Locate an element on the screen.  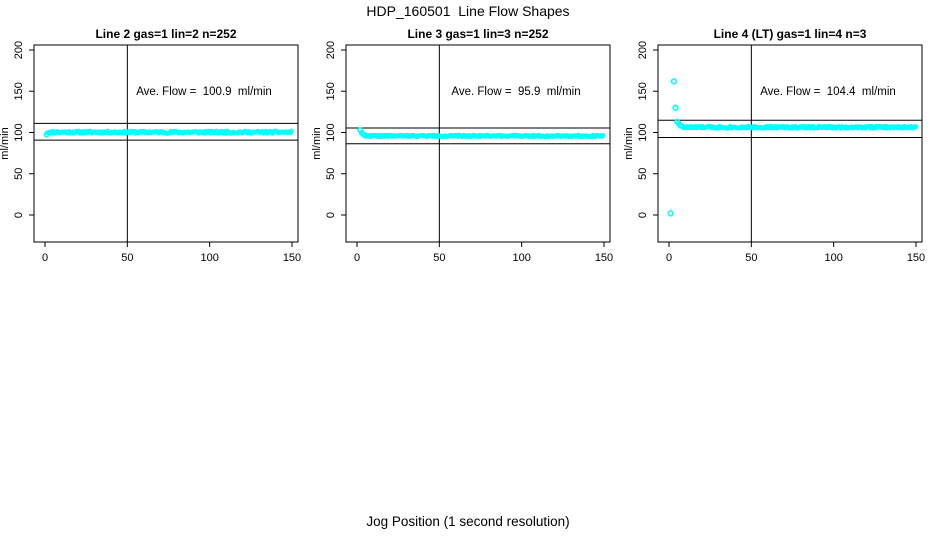
average-flow-annotation: Ave. Flow = 104.4 ml/min is located at coordinates (828, 92).